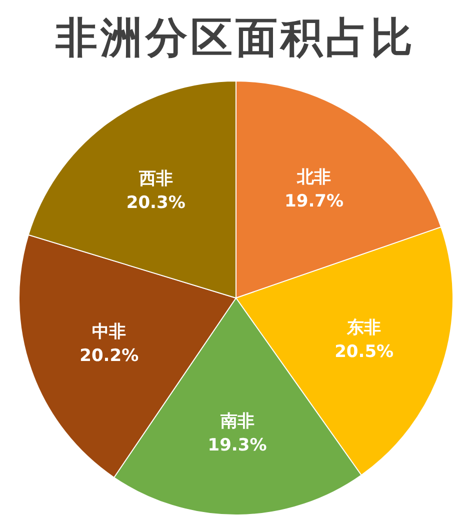 The width and height of the screenshot is (471, 517). What do you see at coordinates (364, 352) in the screenshot?
I see `data-label: 20.5%` at bounding box center [364, 352].